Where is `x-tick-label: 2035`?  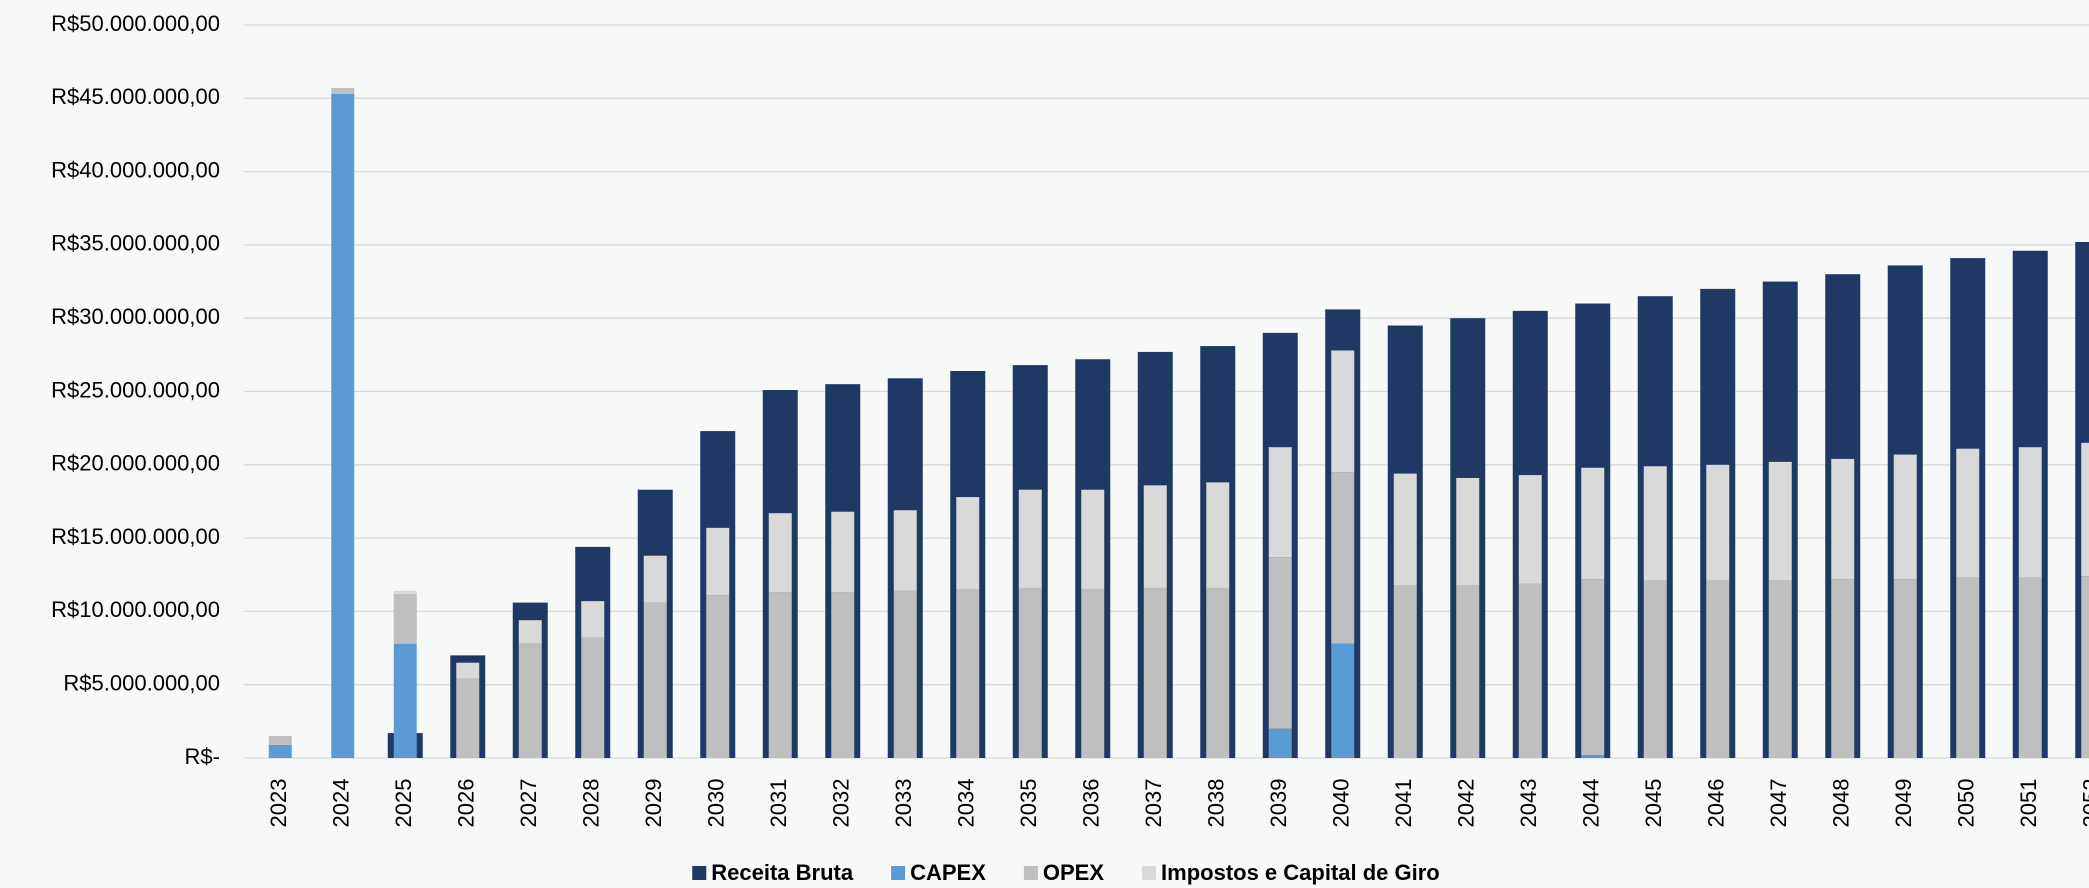 x-tick-label: 2035 is located at coordinates (1028, 803).